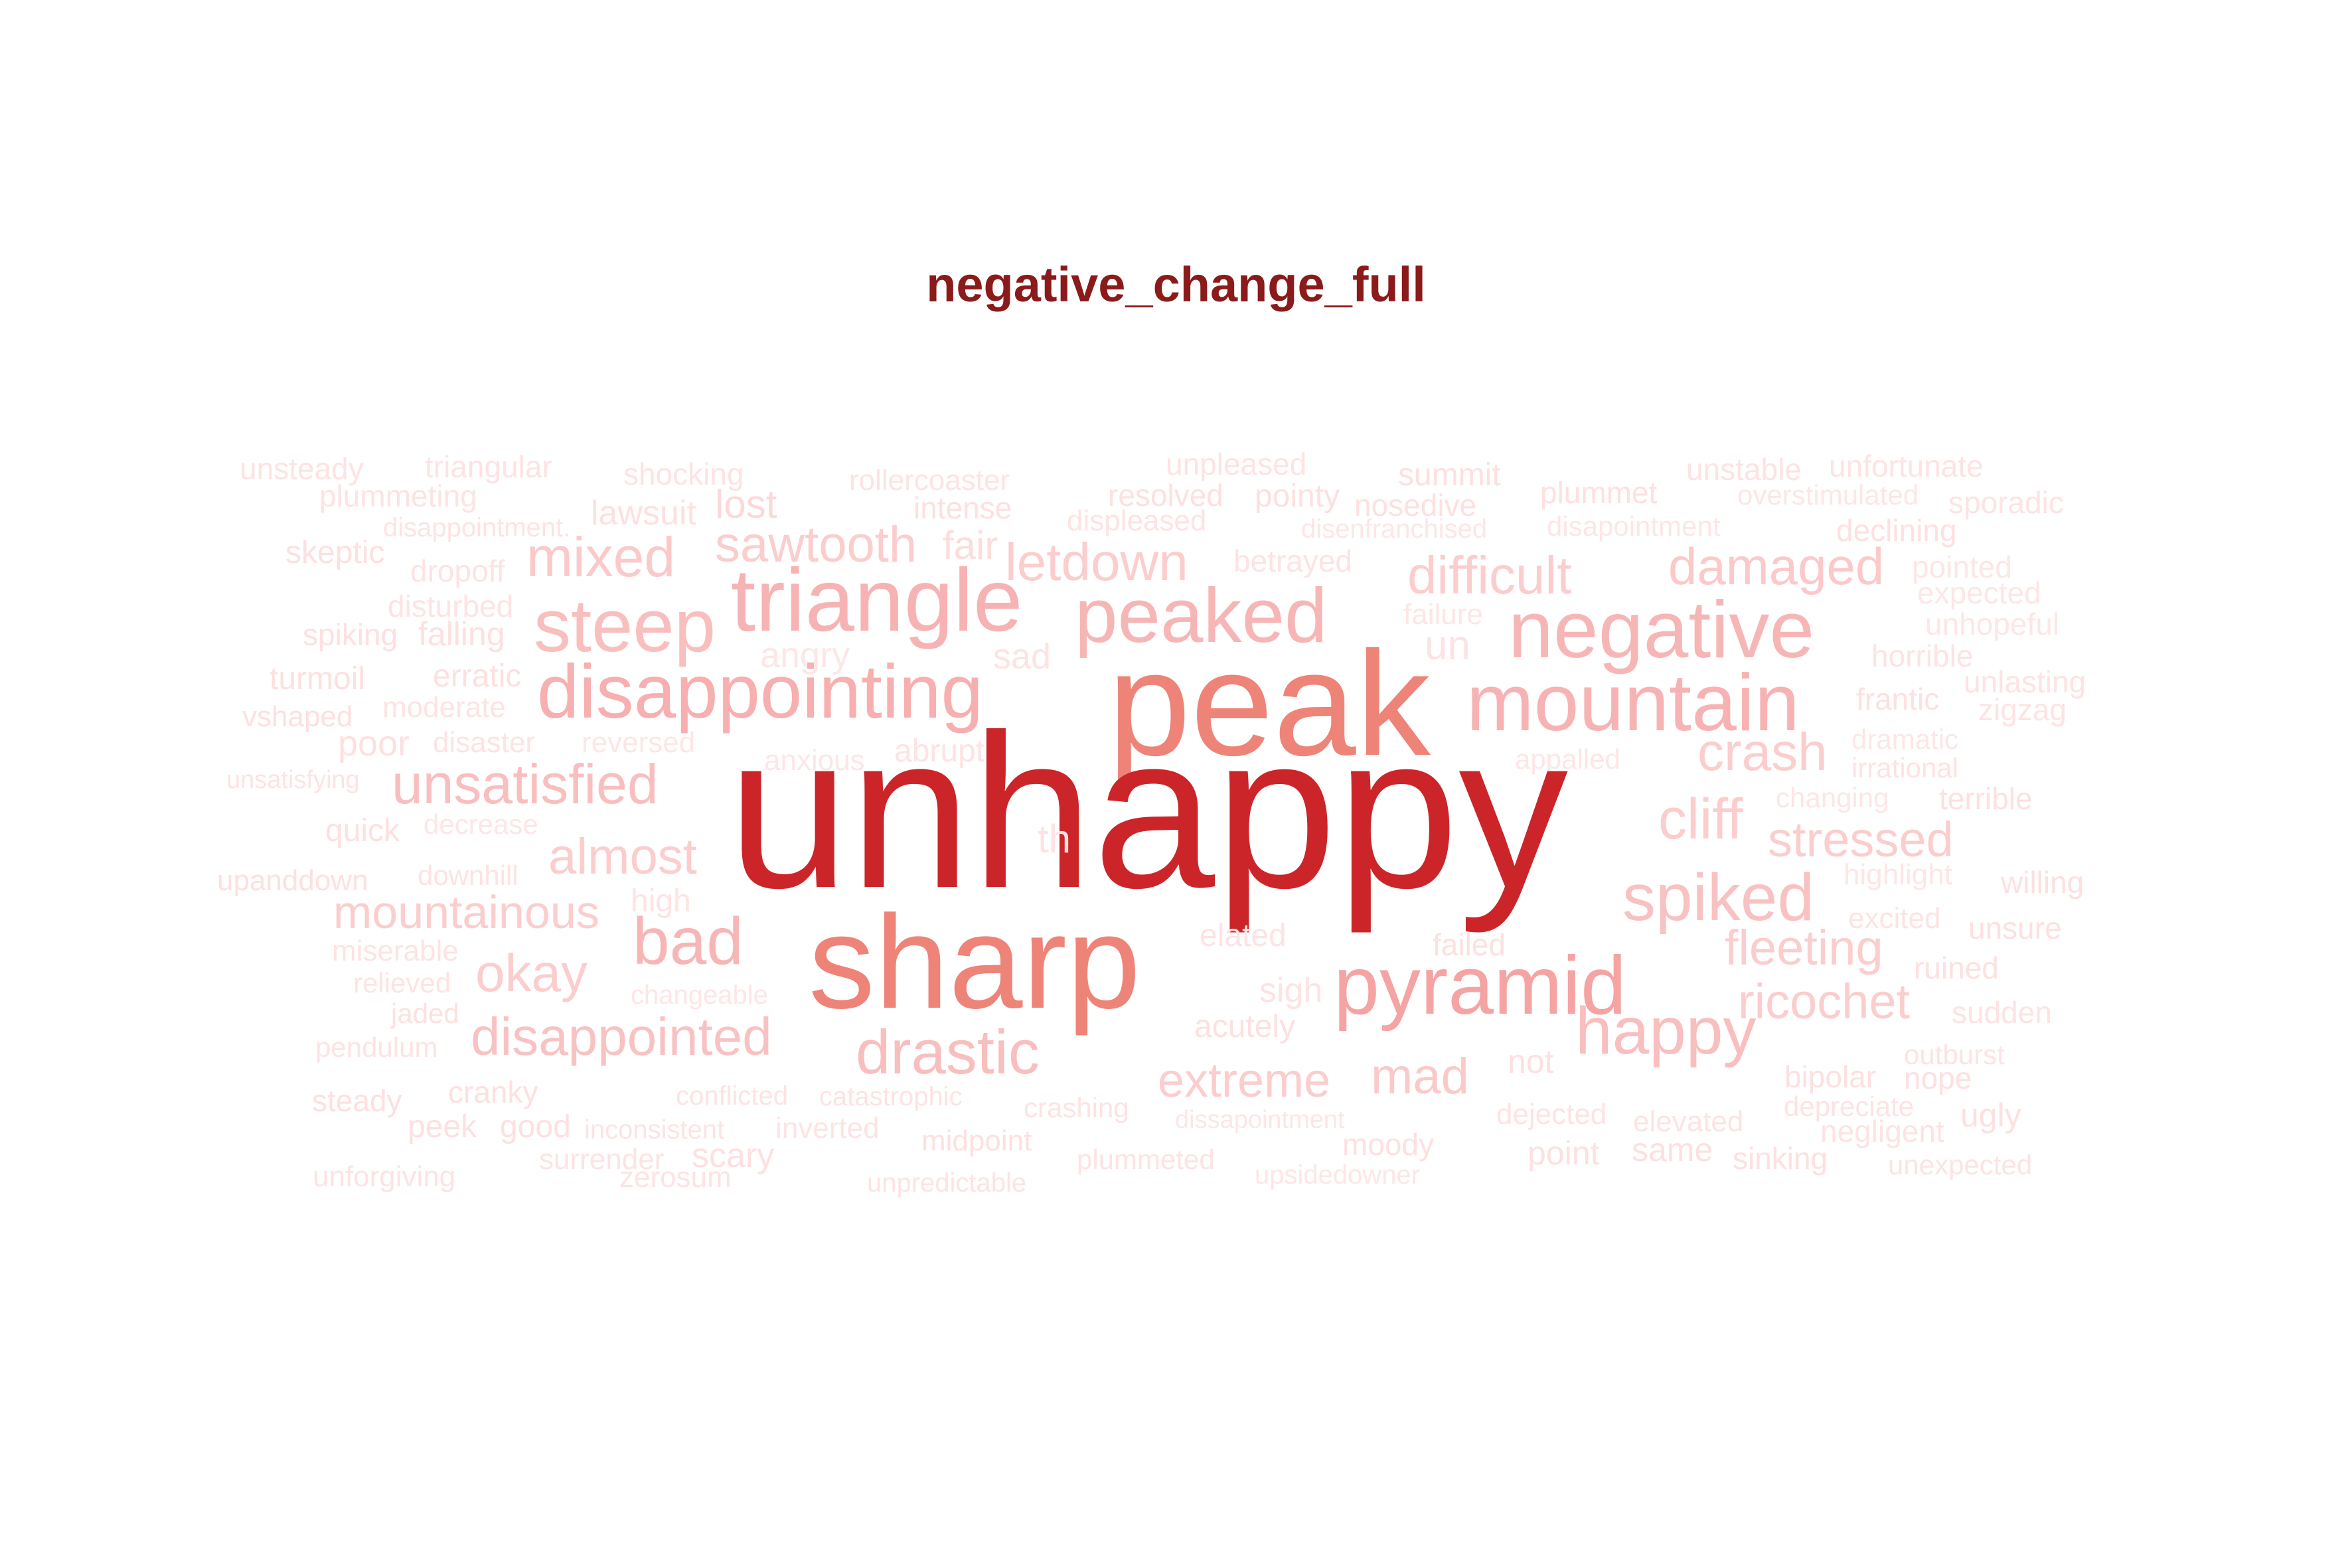 Image resolution: width=2352 pixels, height=1568 pixels. Describe the element at coordinates (1849, 1106) in the screenshot. I see `cloud-word: depreciate` at that location.